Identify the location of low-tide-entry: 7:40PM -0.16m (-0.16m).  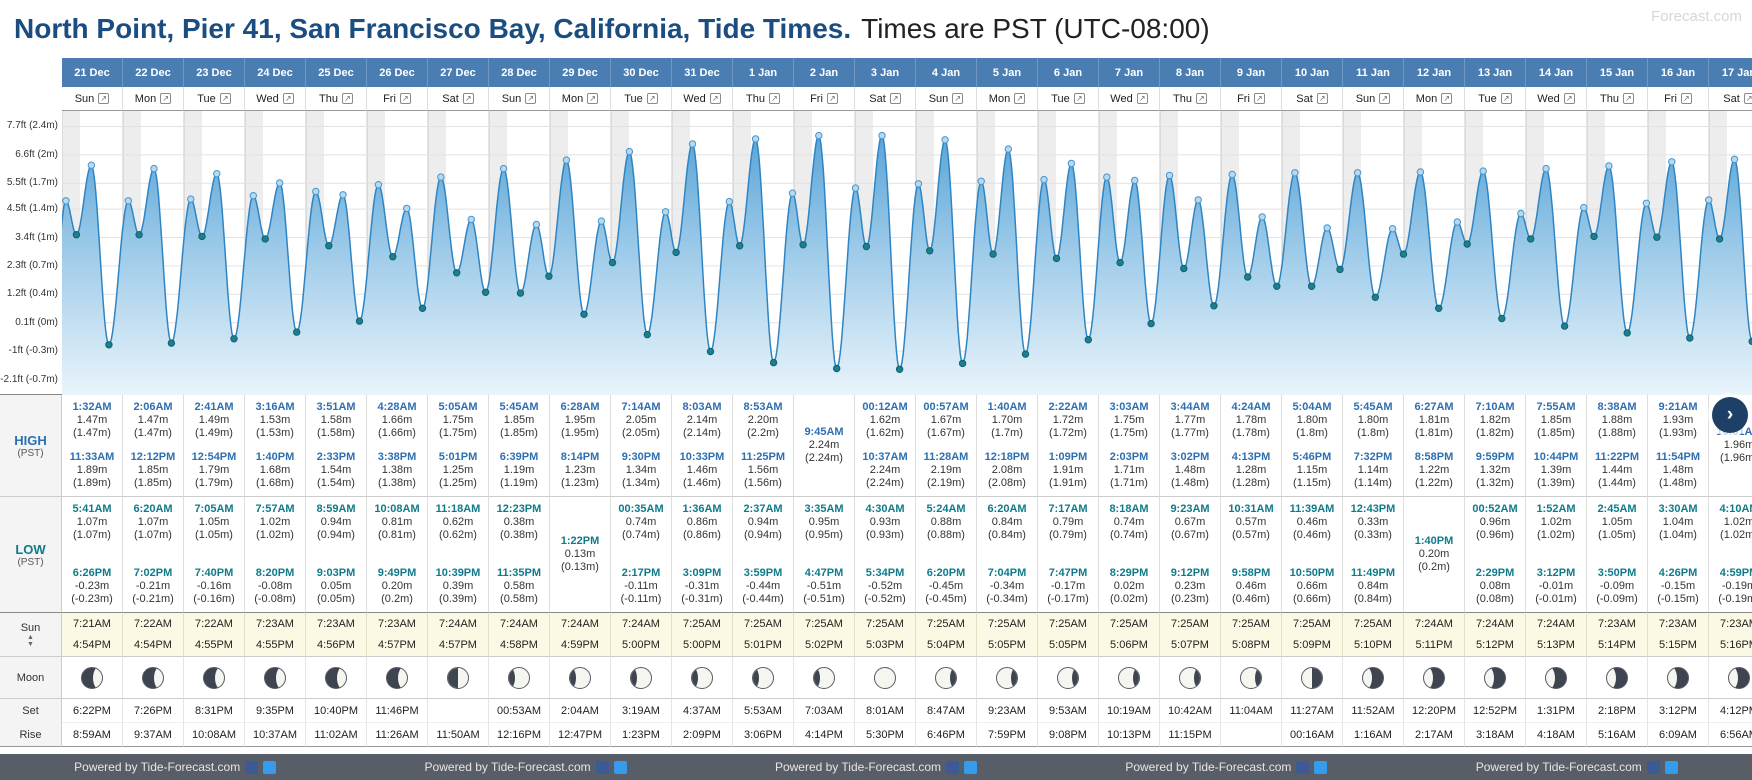
(214, 586).